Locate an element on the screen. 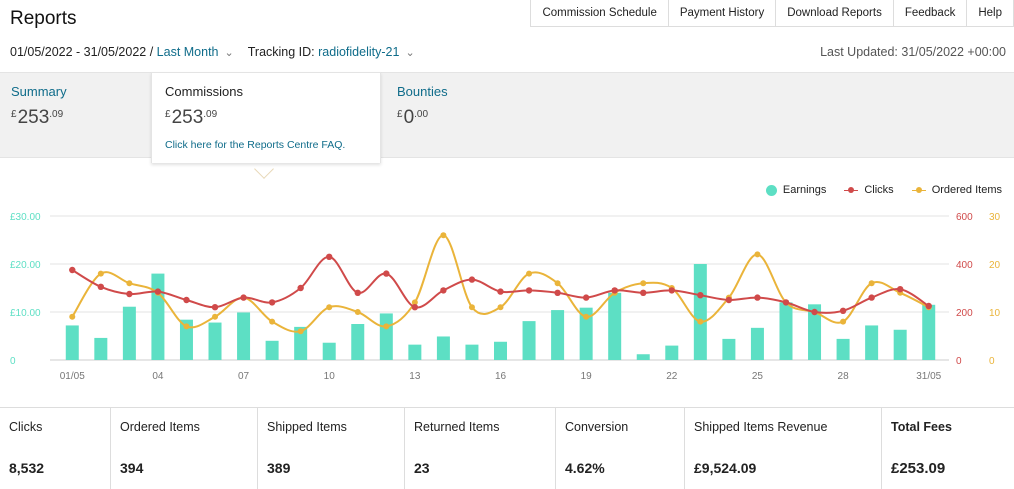  stat-value: 394 is located at coordinates (132, 468).